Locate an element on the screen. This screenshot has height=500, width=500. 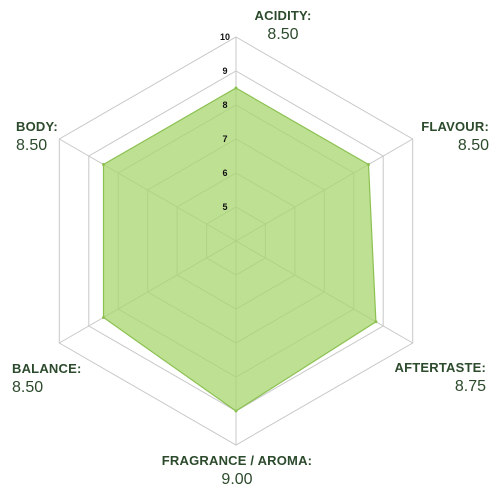
axis-value-label: 8.75 is located at coordinates (470, 386).